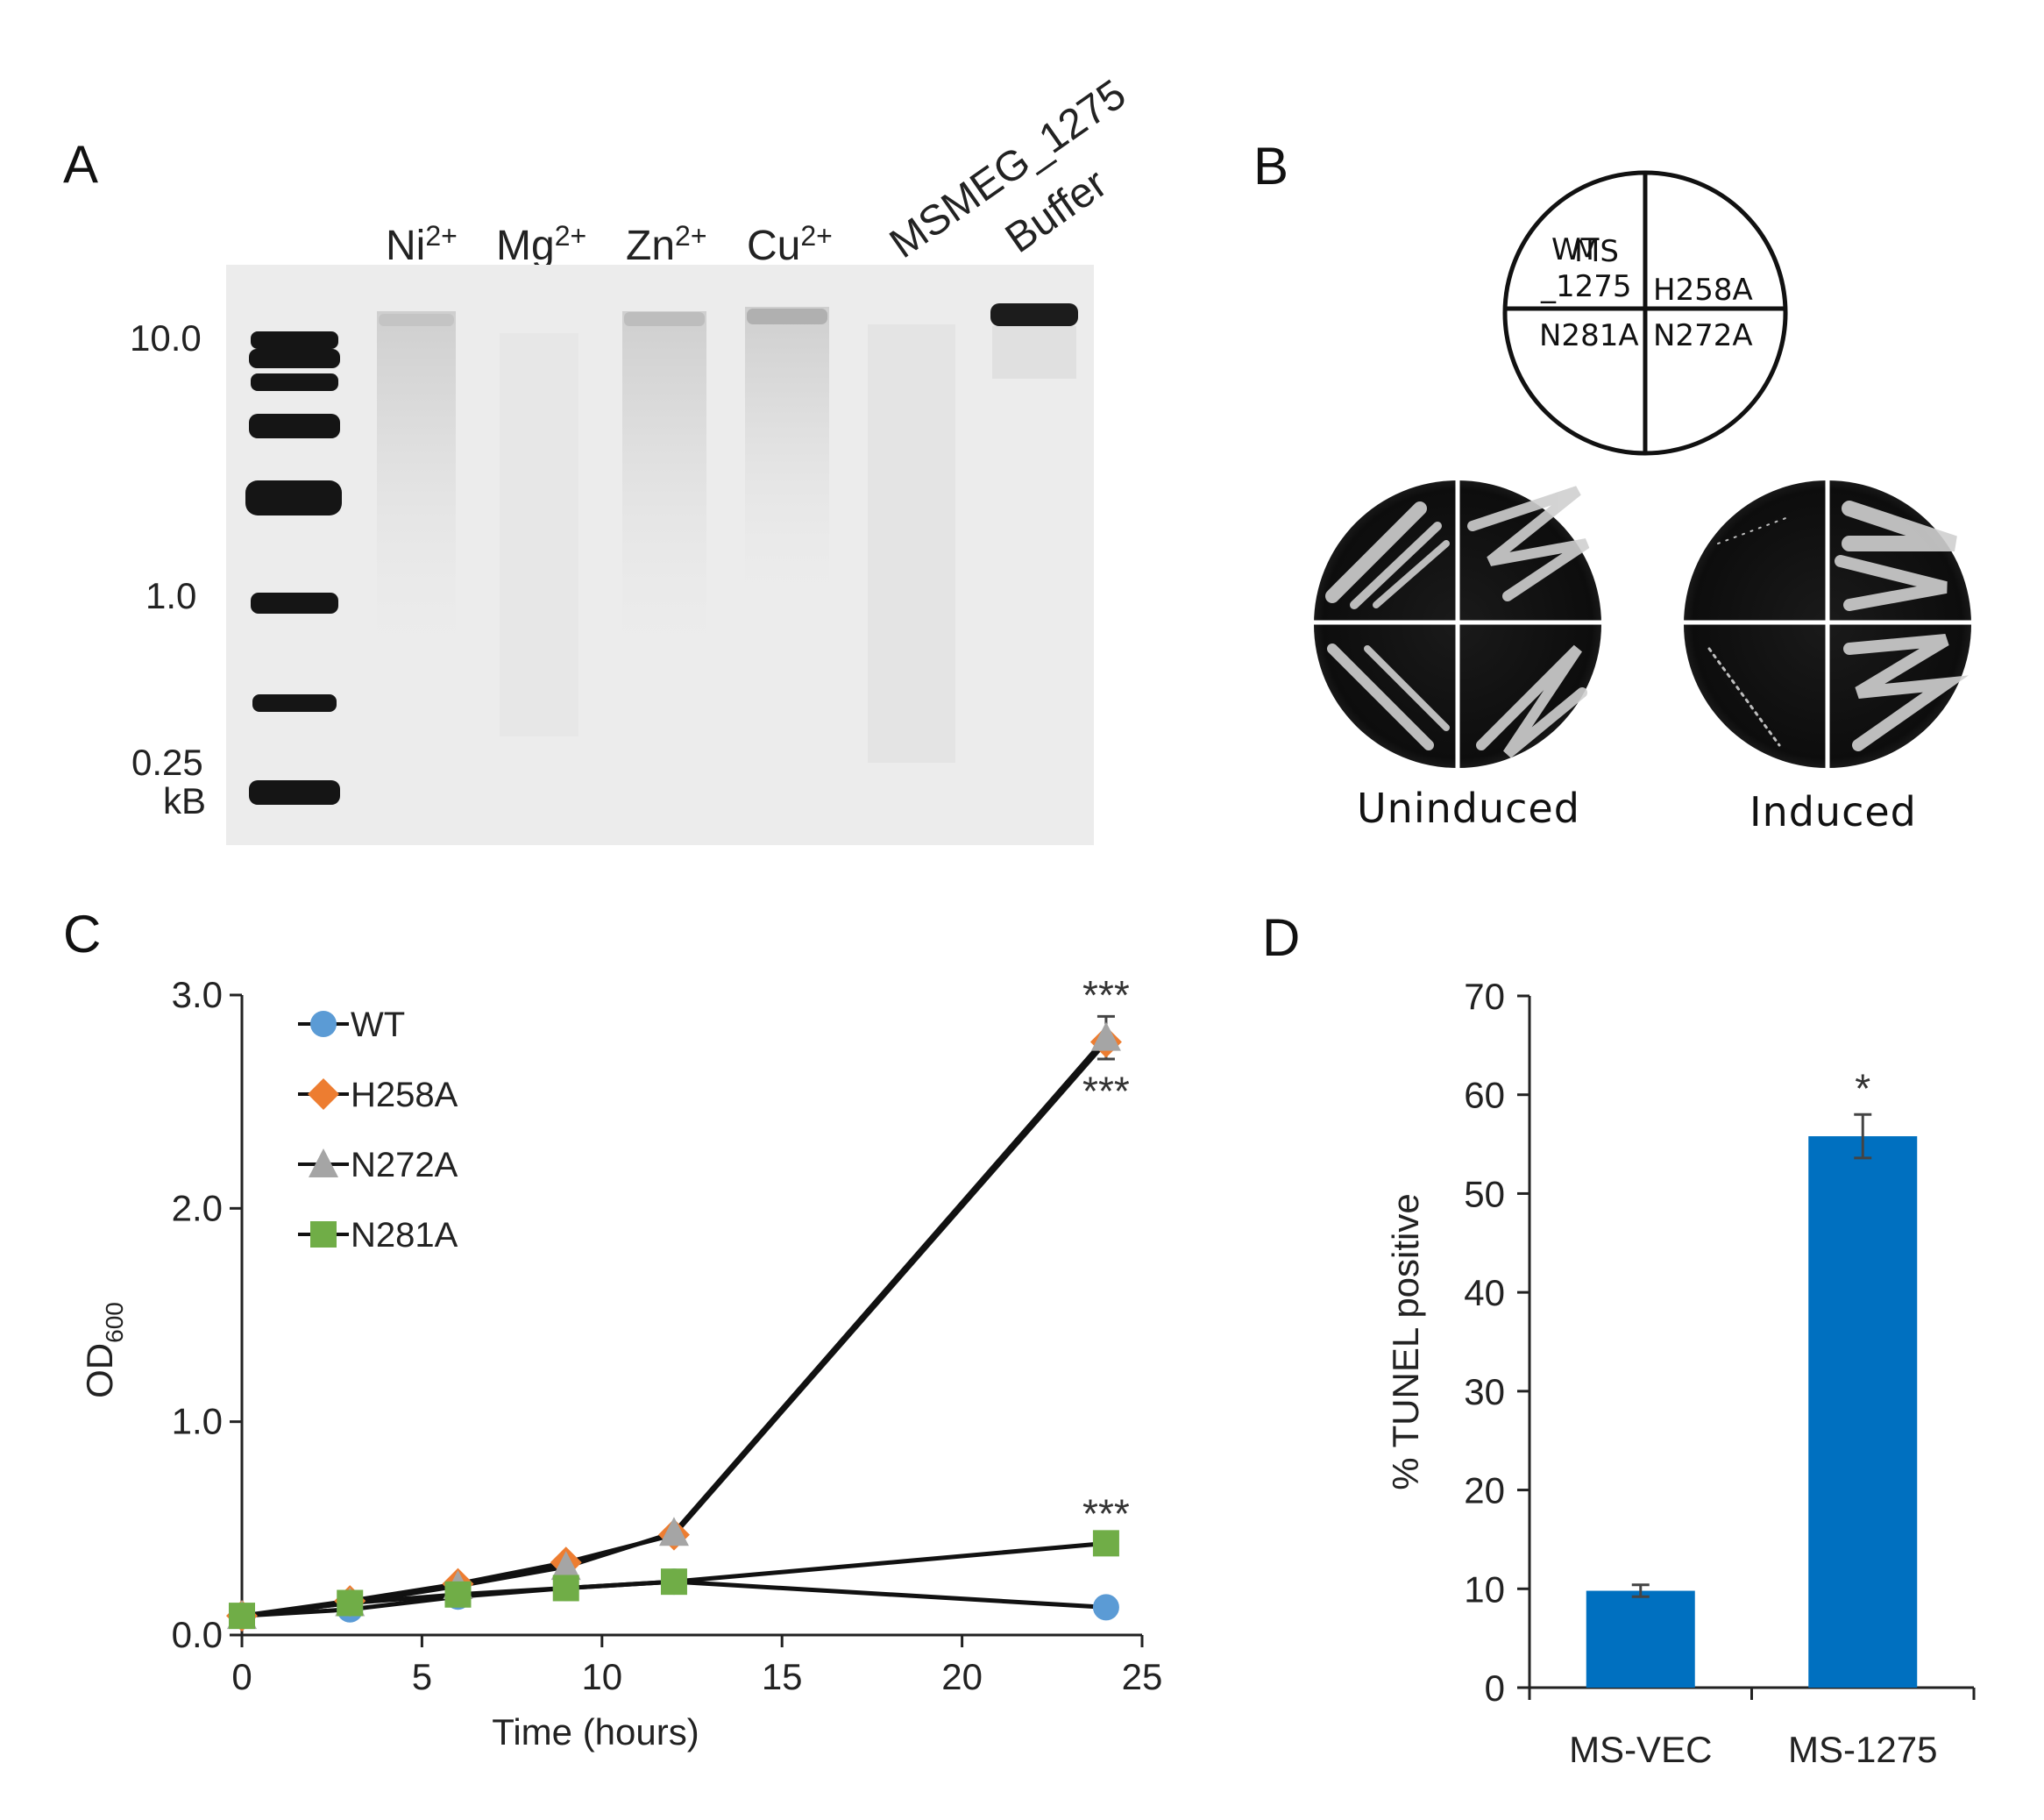  I want to click on lane-labels: Ni2+ Mg2+ Zn2+ Cu2+ MSMEG_1275 Buffer, so click(760, 170).